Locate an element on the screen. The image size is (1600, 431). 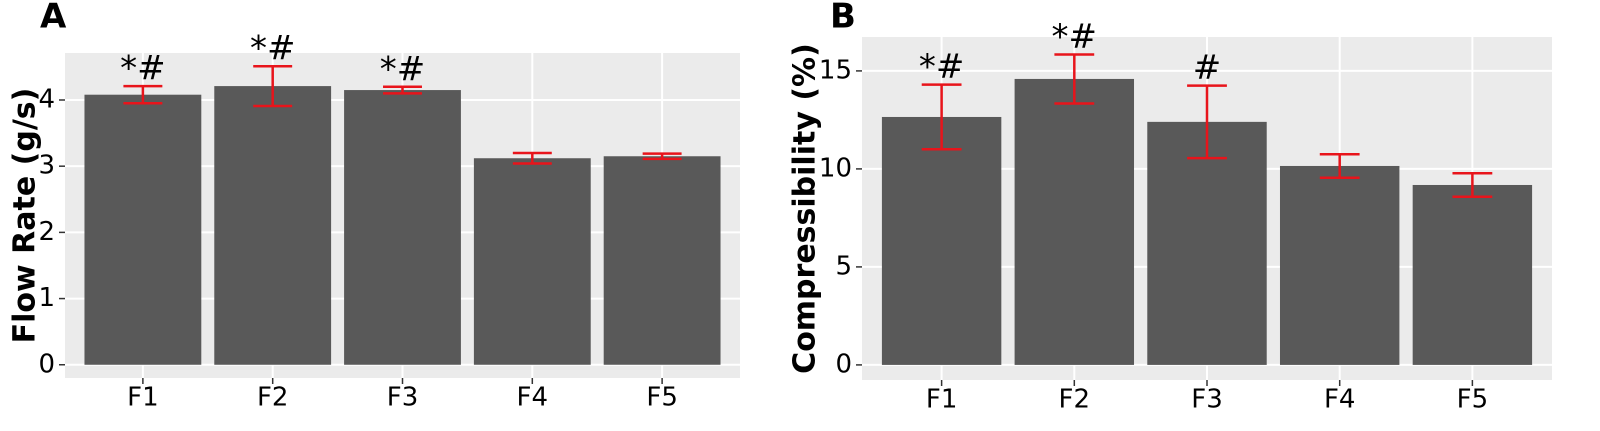
y-tick-label: 15 is located at coordinates (835, 70).